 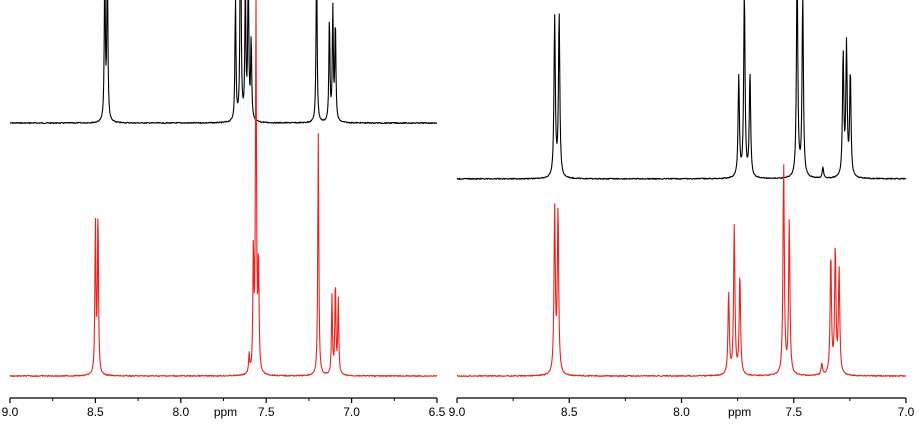 I want to click on spectrum-trace-black, so click(x=223, y=62).